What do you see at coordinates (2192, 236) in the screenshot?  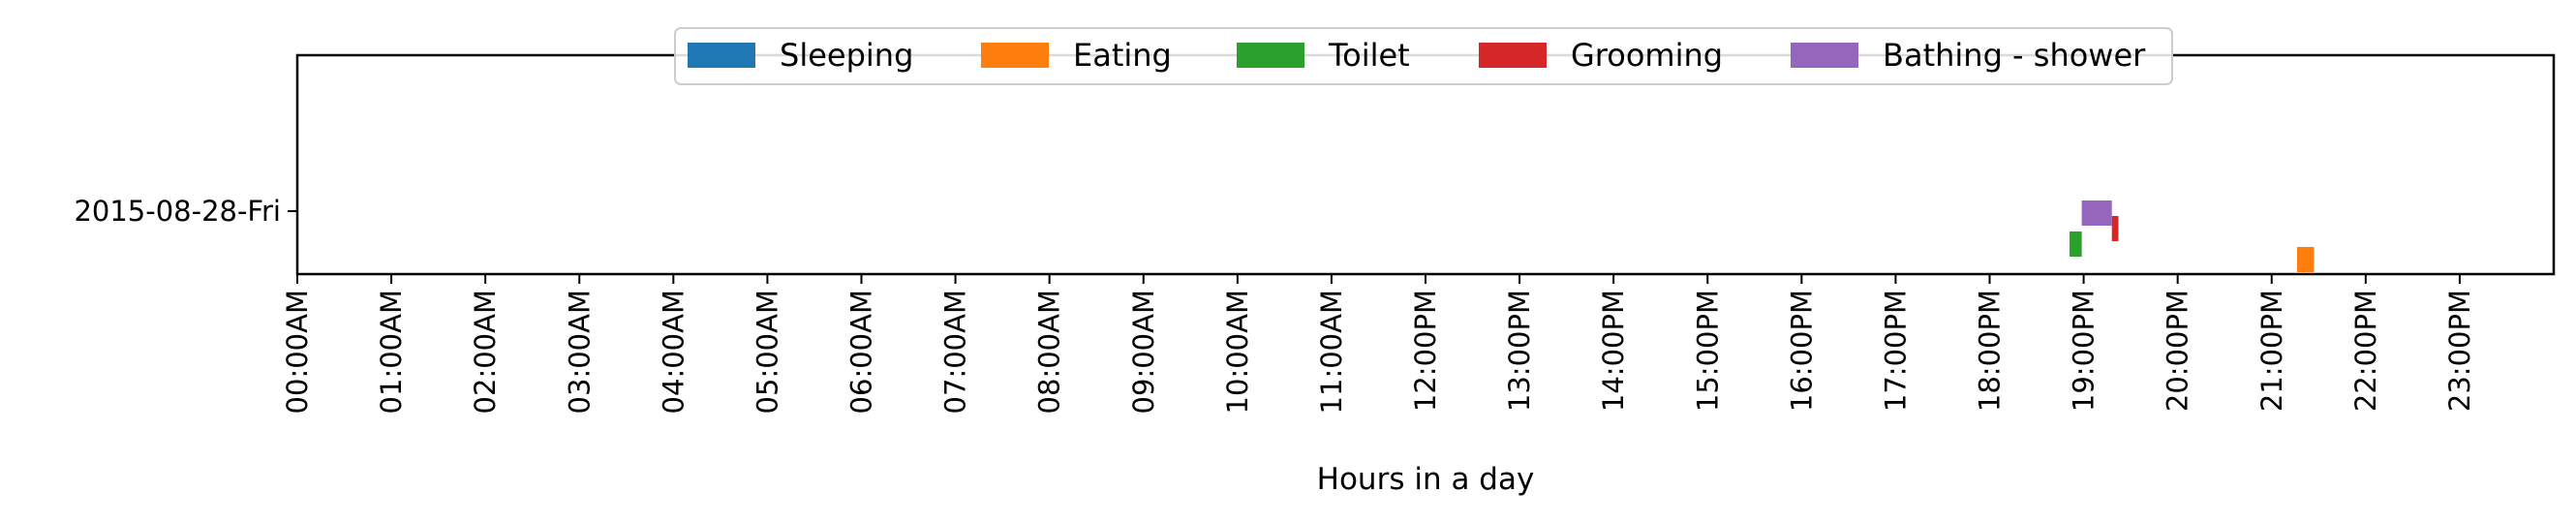 I see `bars-layer` at bounding box center [2192, 236].